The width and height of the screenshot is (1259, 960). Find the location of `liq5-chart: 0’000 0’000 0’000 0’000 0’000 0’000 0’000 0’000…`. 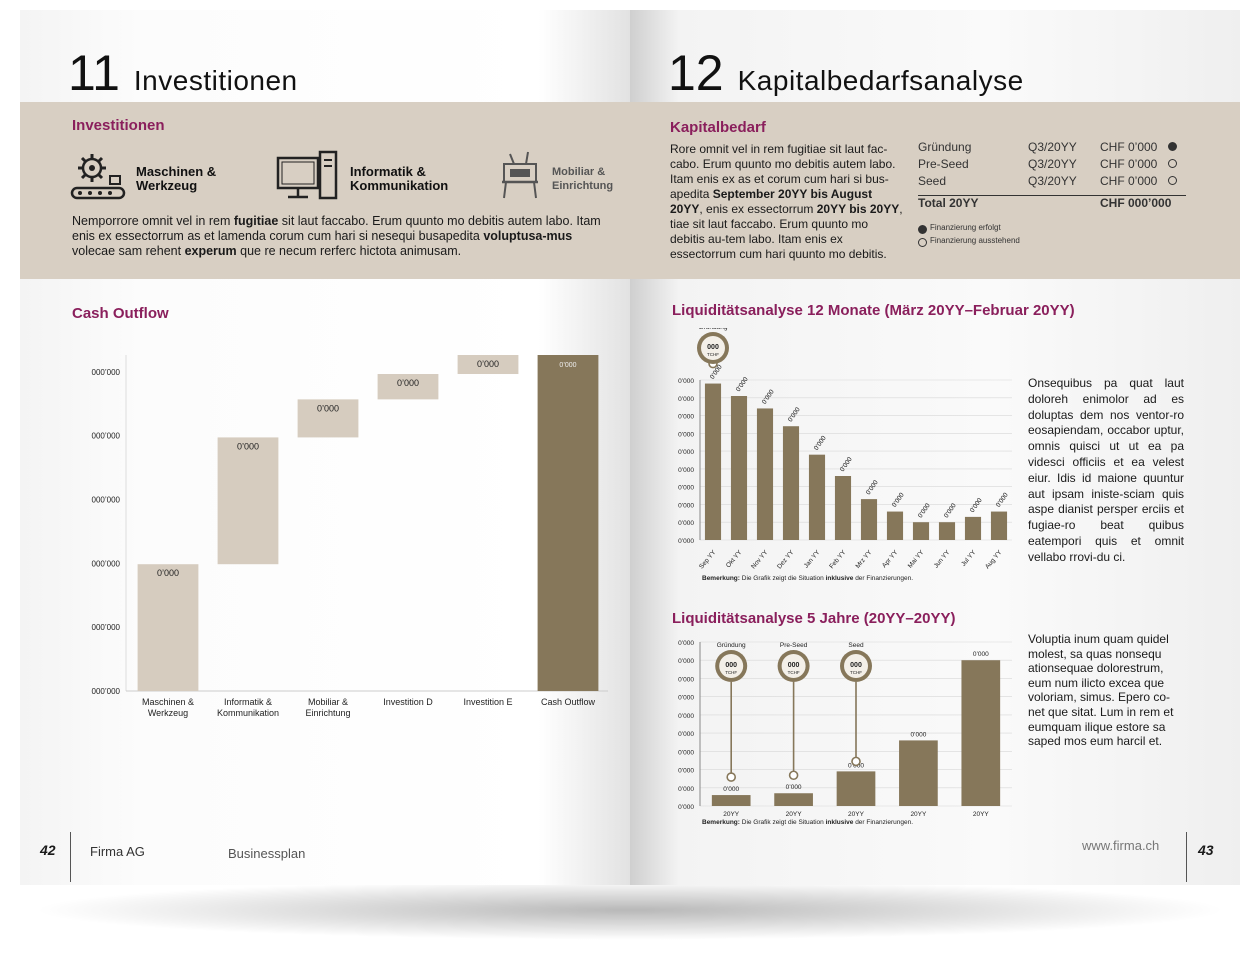

liq5-chart: 0’000 0’000 0’000 0’000 0’000 0’000 0’000 0’000… is located at coordinates (840, 733).